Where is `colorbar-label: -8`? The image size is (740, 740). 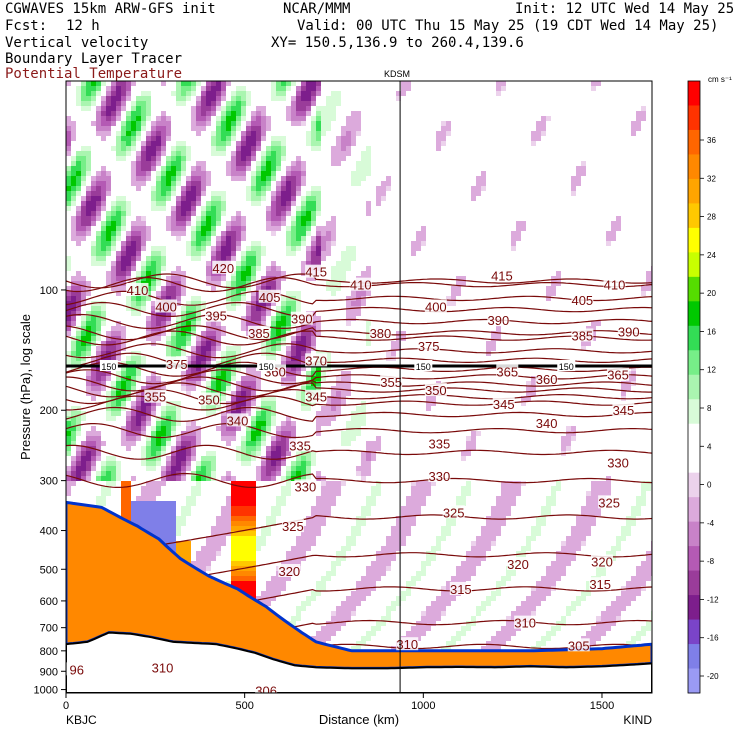 colorbar-label: -8 is located at coordinates (711, 561).